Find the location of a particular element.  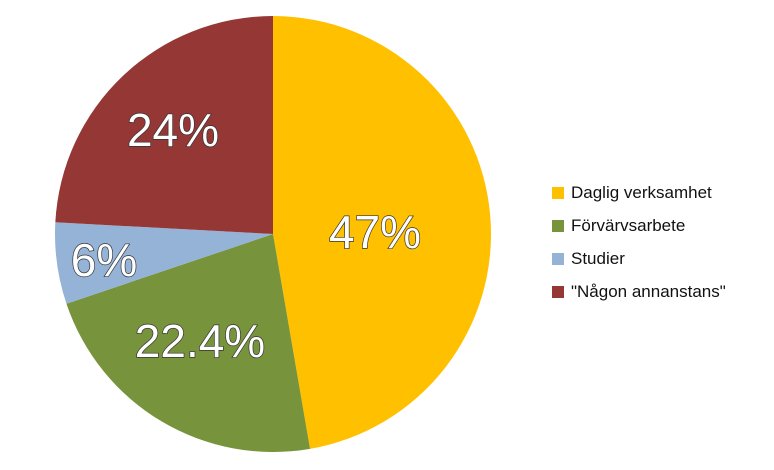

legend-item-4: "Någon annanstans" is located at coordinates (662, 291).